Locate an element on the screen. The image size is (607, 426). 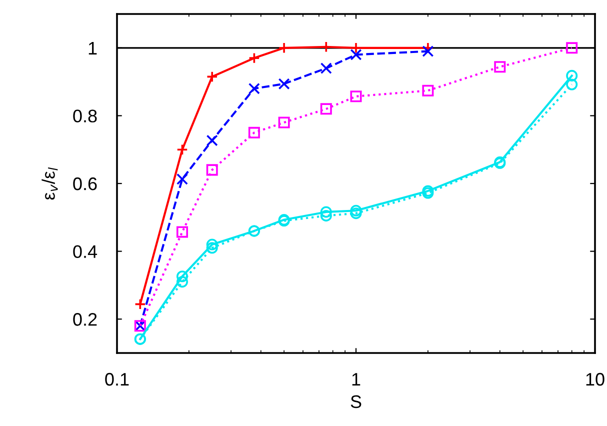
y-tick-label: 0.6 is located at coordinates (85, 183).